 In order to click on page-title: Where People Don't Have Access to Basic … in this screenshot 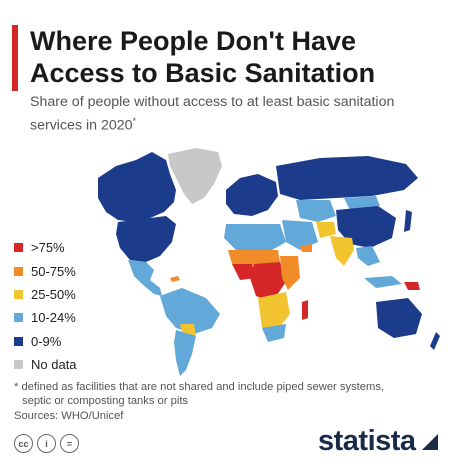, I will do `click(245, 57)`.